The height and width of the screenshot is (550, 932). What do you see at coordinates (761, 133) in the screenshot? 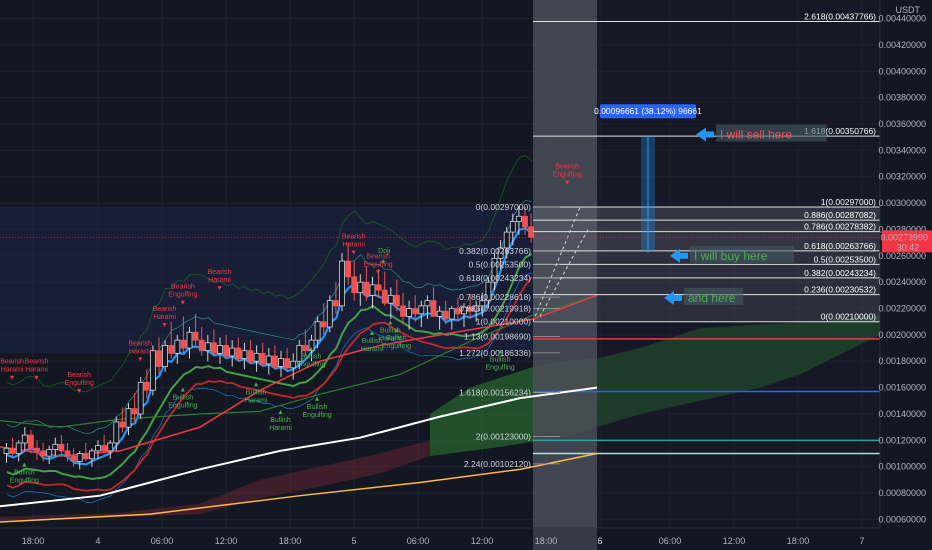
I see `note-sell: I will sell here` at bounding box center [761, 133].